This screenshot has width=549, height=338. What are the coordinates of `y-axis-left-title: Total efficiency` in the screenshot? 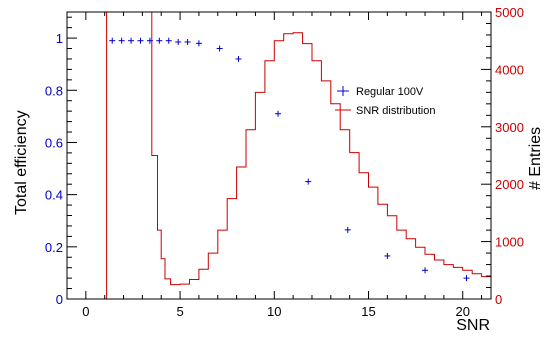 It's located at (21, 162).